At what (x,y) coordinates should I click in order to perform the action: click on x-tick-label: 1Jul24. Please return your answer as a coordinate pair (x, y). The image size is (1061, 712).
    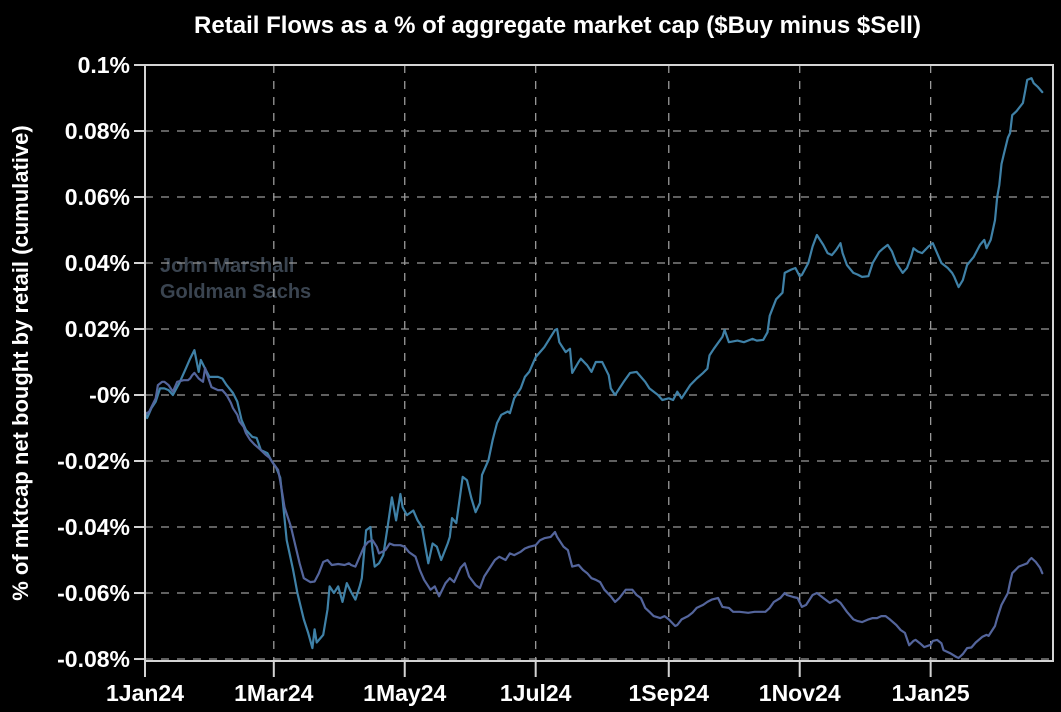
    Looking at the image, I should click on (536, 693).